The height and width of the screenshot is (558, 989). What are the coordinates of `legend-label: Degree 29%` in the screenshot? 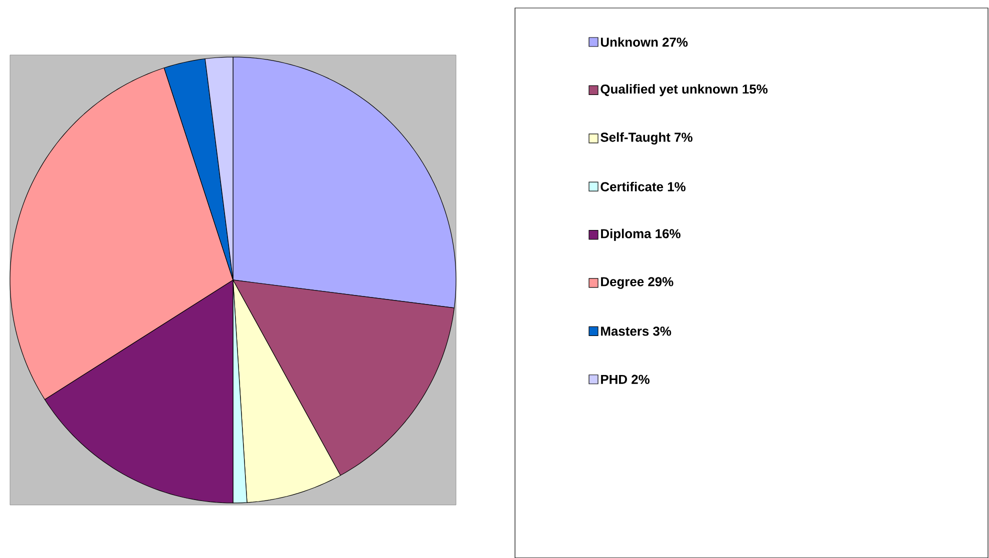 It's located at (637, 283).